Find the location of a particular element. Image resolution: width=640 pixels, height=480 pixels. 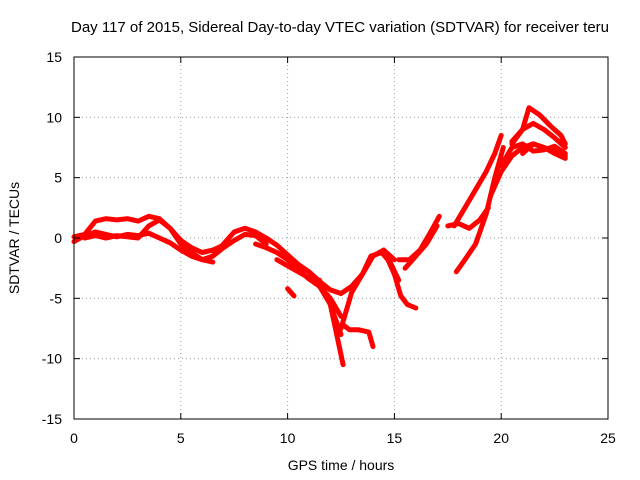

series-track-r is located at coordinates (533, 155).